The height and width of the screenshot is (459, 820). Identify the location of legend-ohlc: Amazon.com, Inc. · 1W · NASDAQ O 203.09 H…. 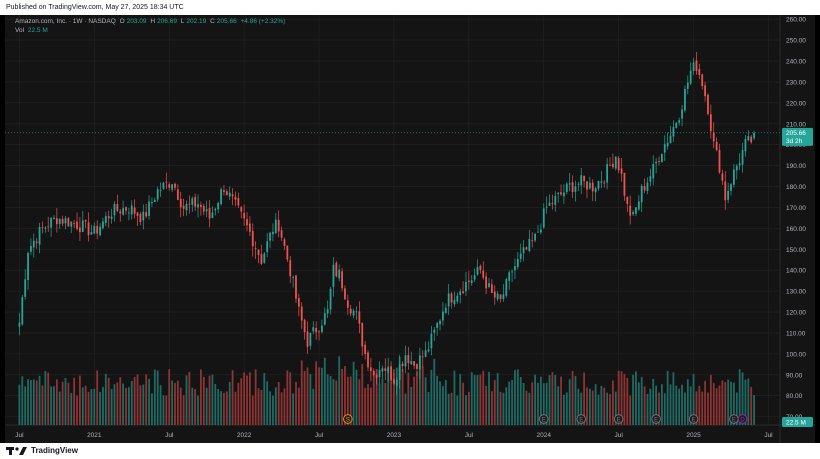
(151, 21).